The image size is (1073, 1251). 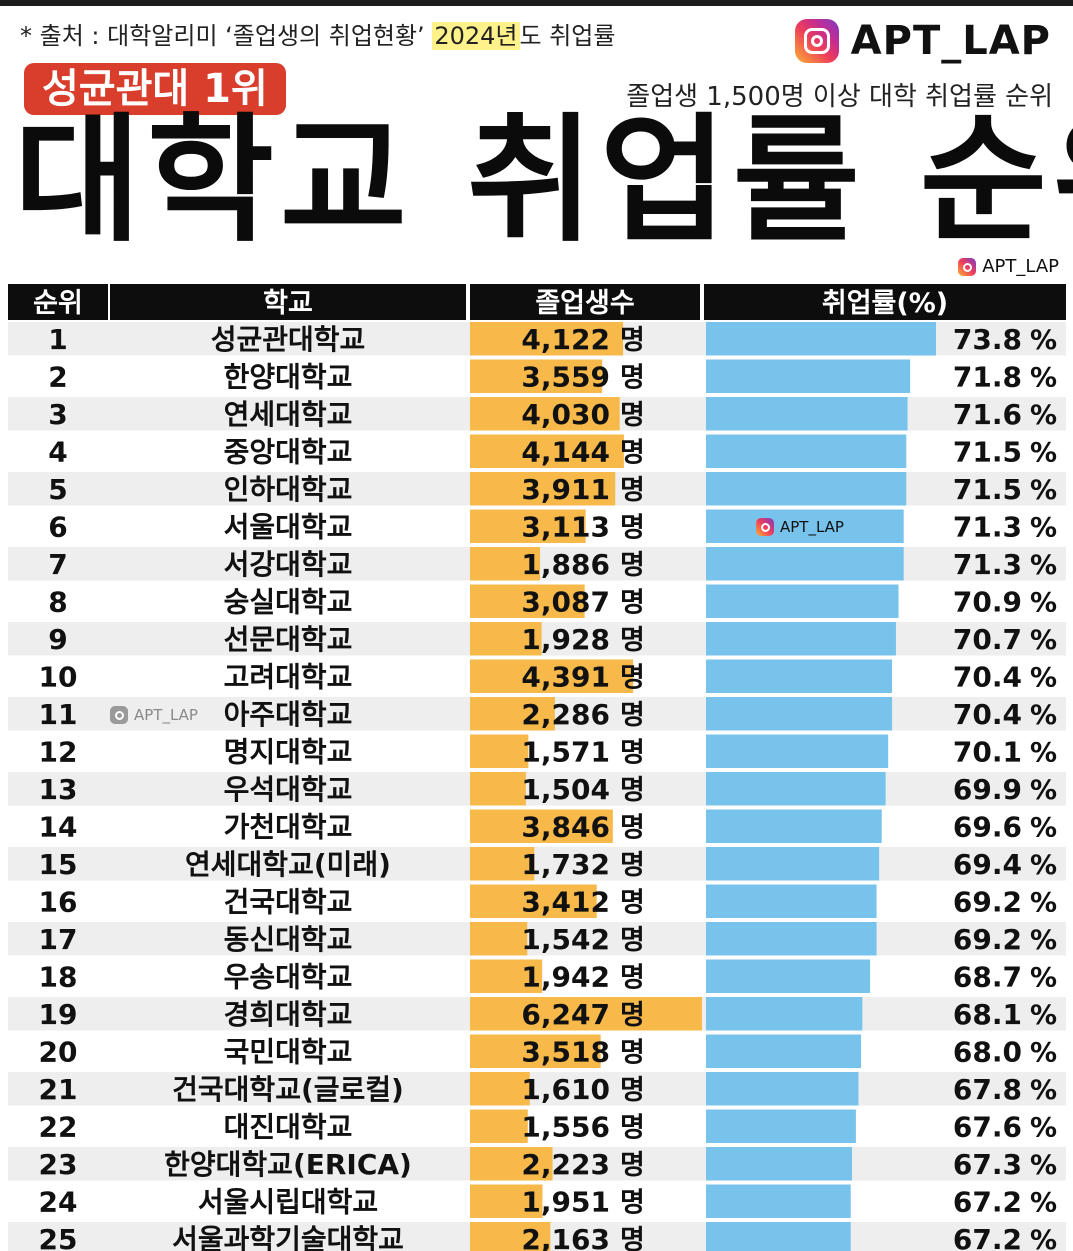 What do you see at coordinates (288, 414) in the screenshot?
I see `school-label: 연세대학교` at bounding box center [288, 414].